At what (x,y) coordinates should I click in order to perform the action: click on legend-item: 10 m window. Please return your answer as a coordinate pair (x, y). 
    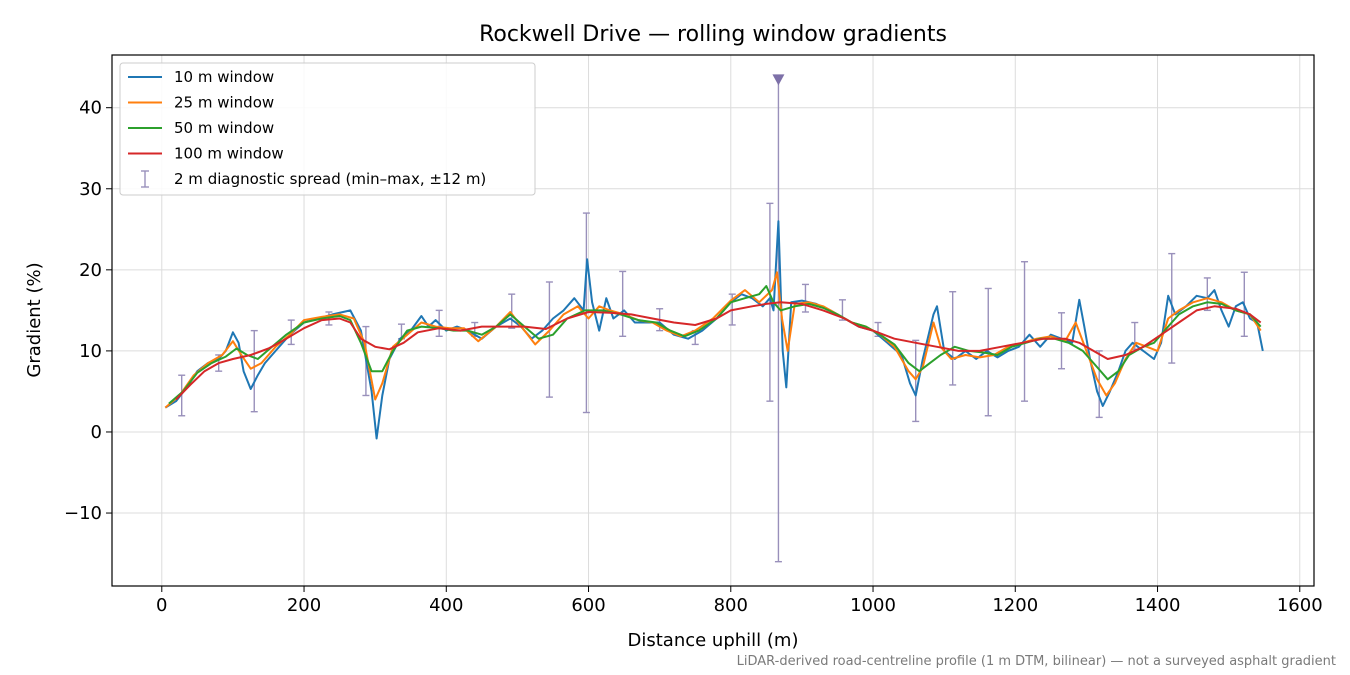
    Looking at the image, I should click on (201, 77).